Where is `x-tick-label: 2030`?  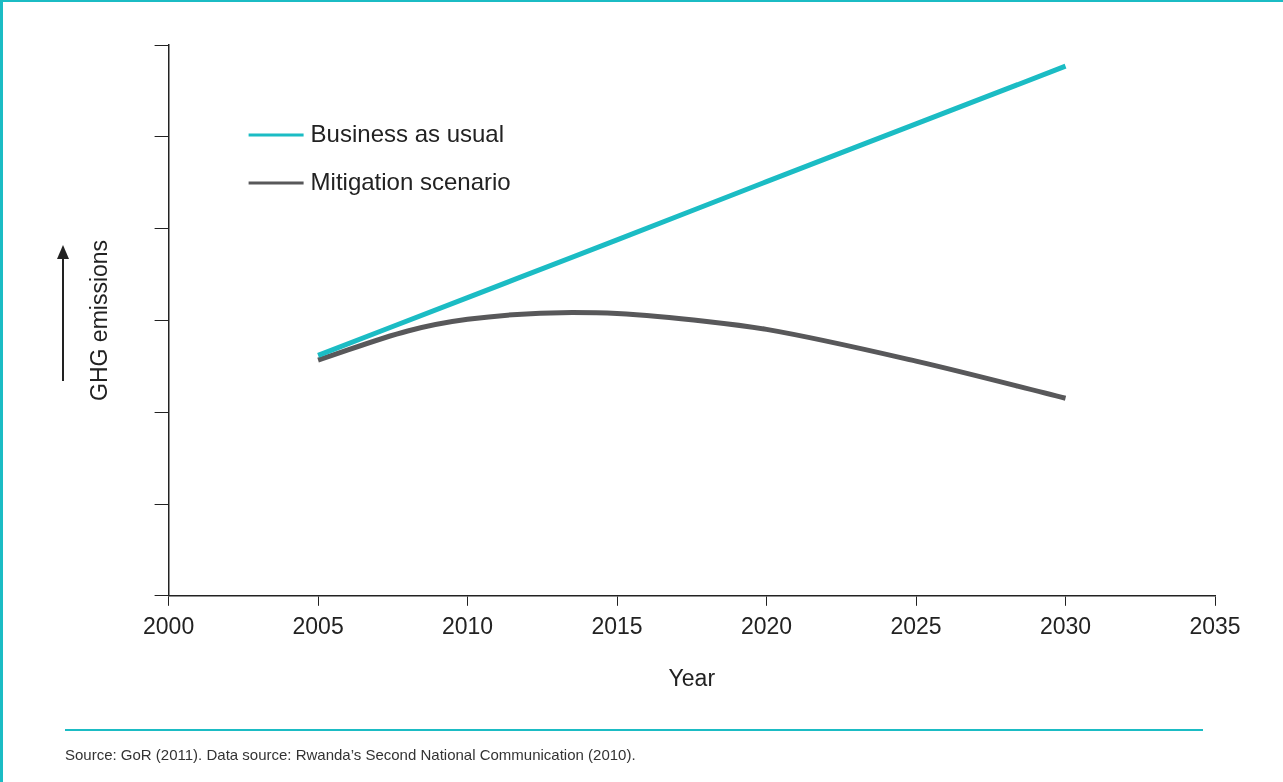
x-tick-label: 2030 is located at coordinates (1065, 625).